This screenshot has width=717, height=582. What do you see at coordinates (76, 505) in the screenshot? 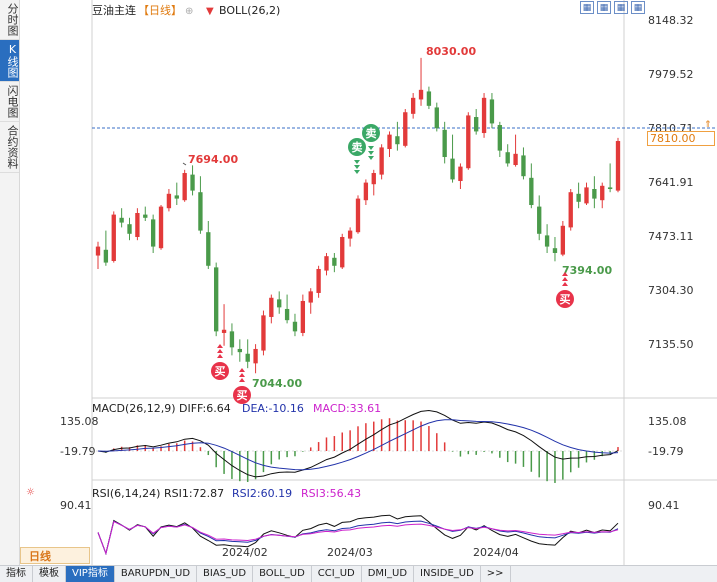
I see `rsi-left-tick: 90.41` at bounding box center [76, 505].